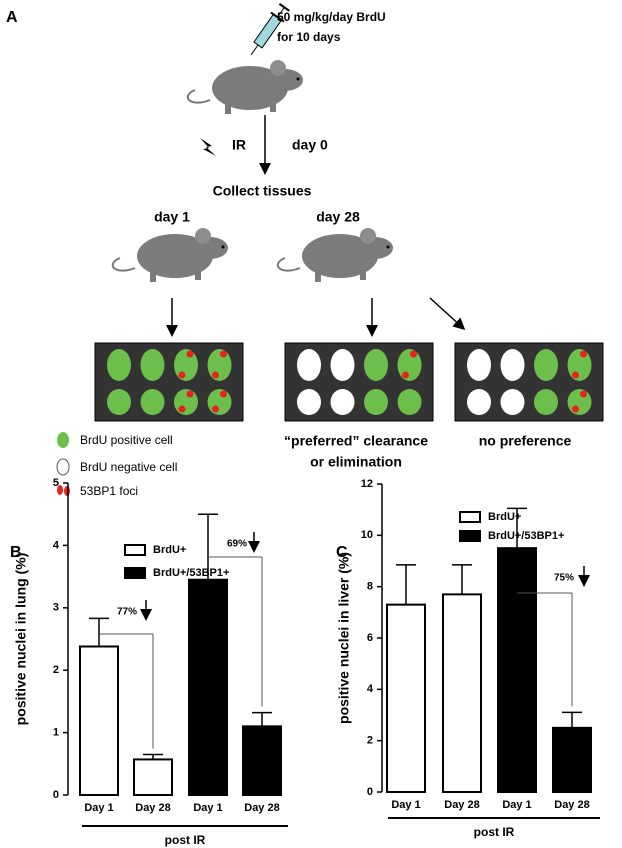  I want to click on collect-label: Collect tissues, so click(262, 191).